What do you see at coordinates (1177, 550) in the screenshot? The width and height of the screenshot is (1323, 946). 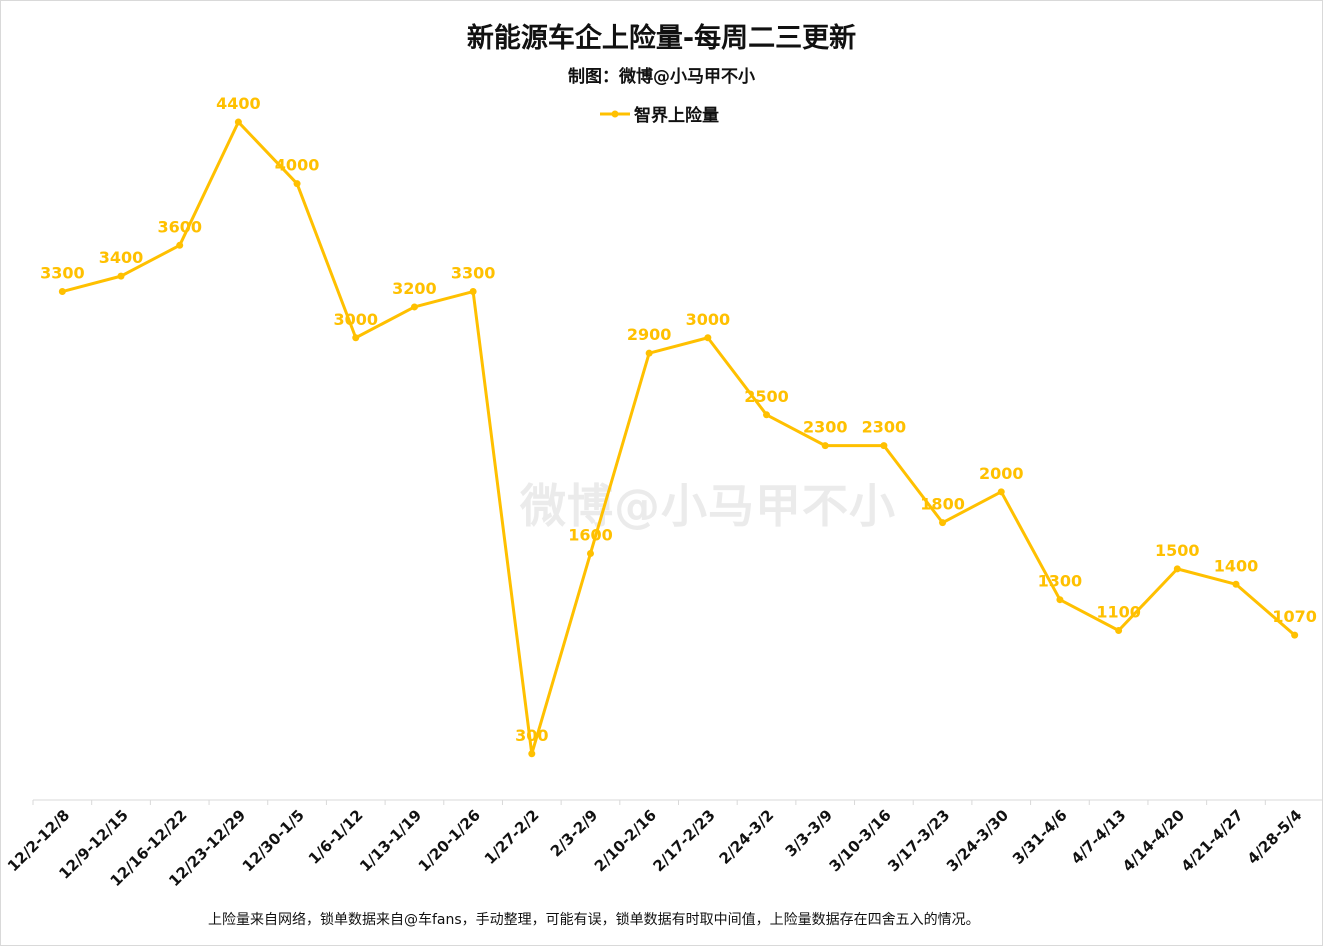 I see `data-label: 1500` at bounding box center [1177, 550].